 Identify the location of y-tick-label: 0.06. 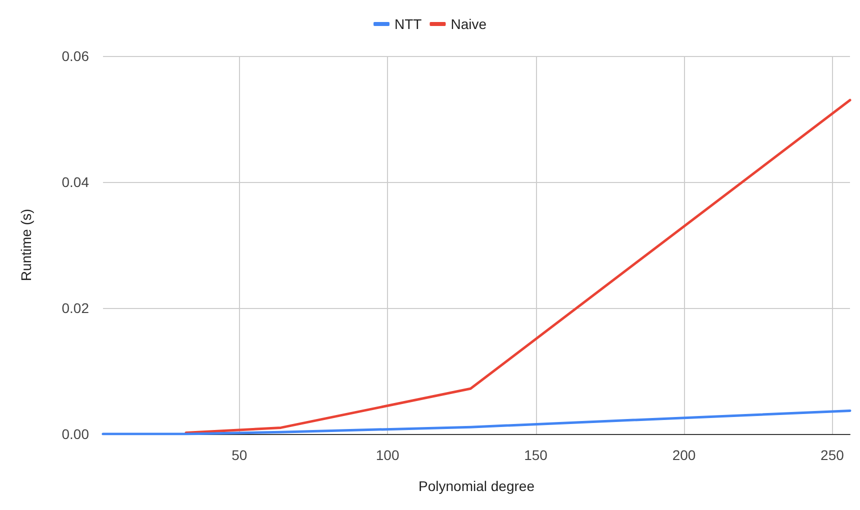
(76, 56).